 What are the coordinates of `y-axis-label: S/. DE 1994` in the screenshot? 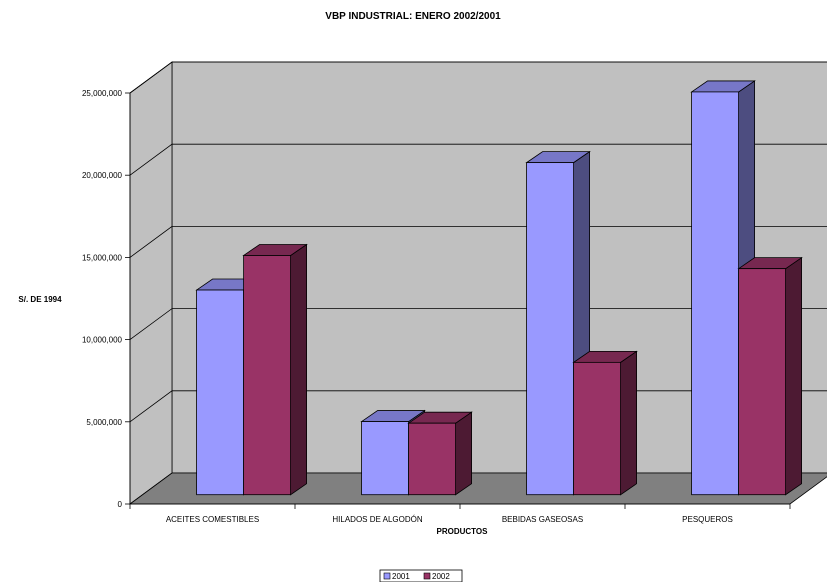 It's located at (40, 299).